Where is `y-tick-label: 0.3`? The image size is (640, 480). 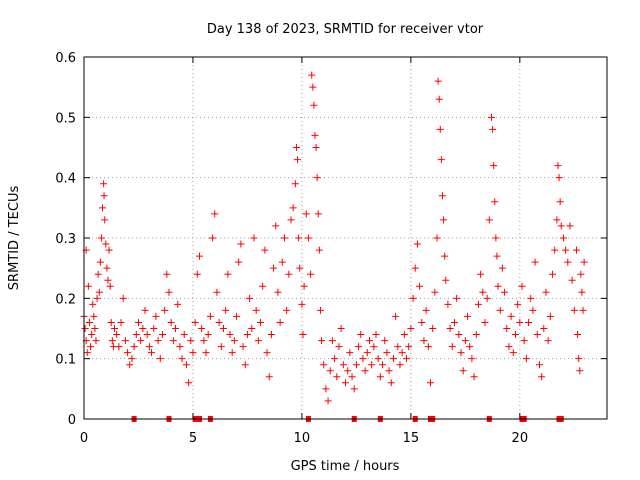
y-tick-label: 0.3 is located at coordinates (65, 239).